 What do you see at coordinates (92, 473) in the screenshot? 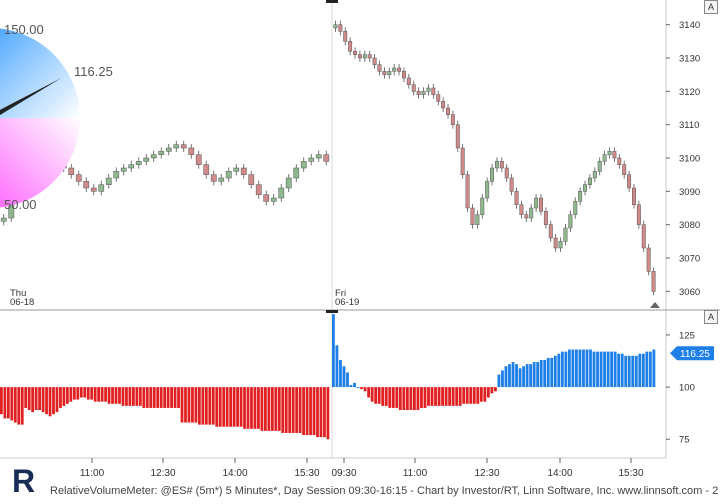
I see `time-tick-label: 11:00` at bounding box center [92, 473].